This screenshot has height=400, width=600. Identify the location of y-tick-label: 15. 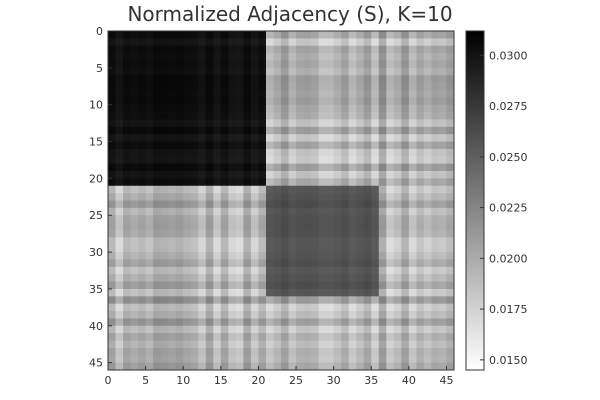
(96, 142).